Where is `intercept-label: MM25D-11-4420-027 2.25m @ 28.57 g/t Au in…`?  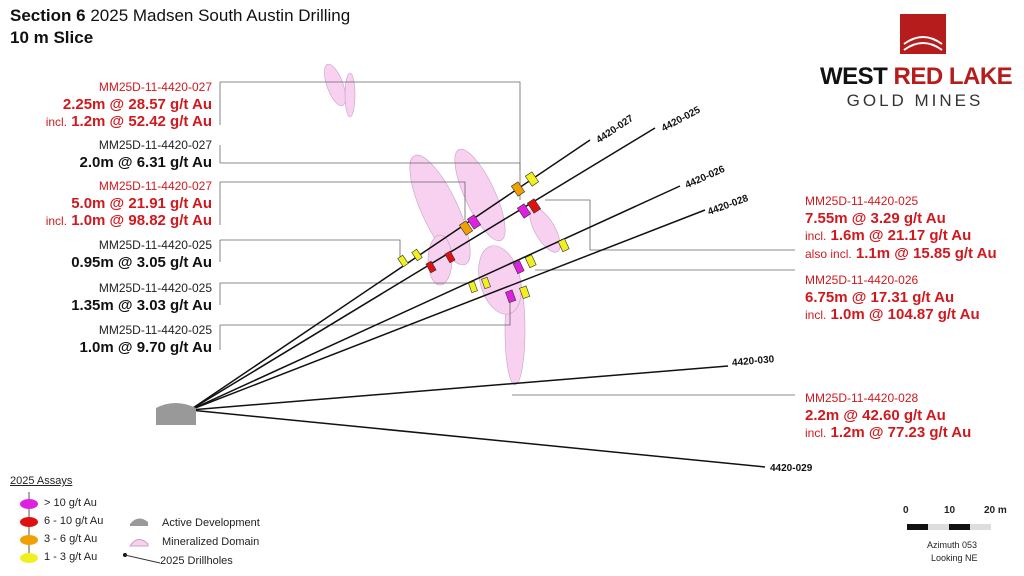
intercept-label: MM25D-11-4420-027 2.25m @ 28.57 g/t Au in… is located at coordinates (128, 105).